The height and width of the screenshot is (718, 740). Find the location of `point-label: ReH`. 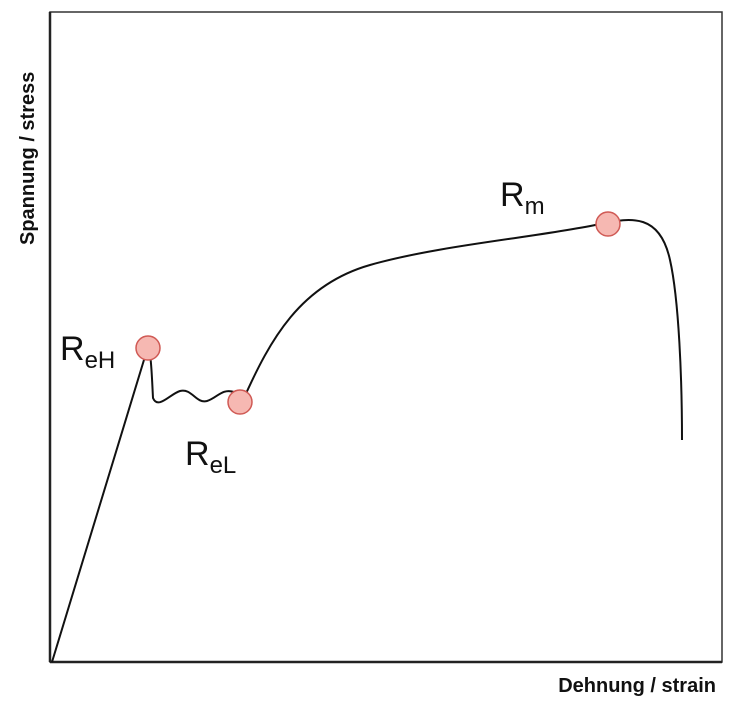

point-label: ReH is located at coordinates (87, 352).